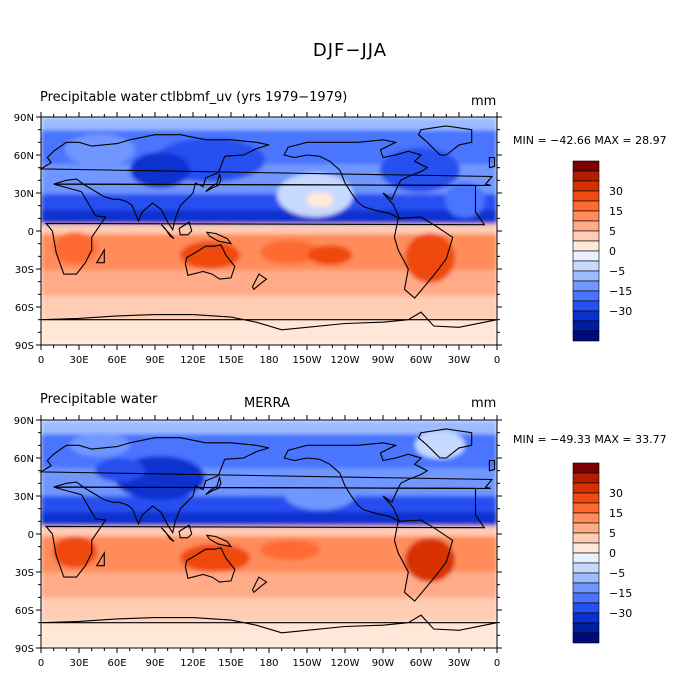  I want to click on panel2-ytick-label: 60S, so click(24, 611).